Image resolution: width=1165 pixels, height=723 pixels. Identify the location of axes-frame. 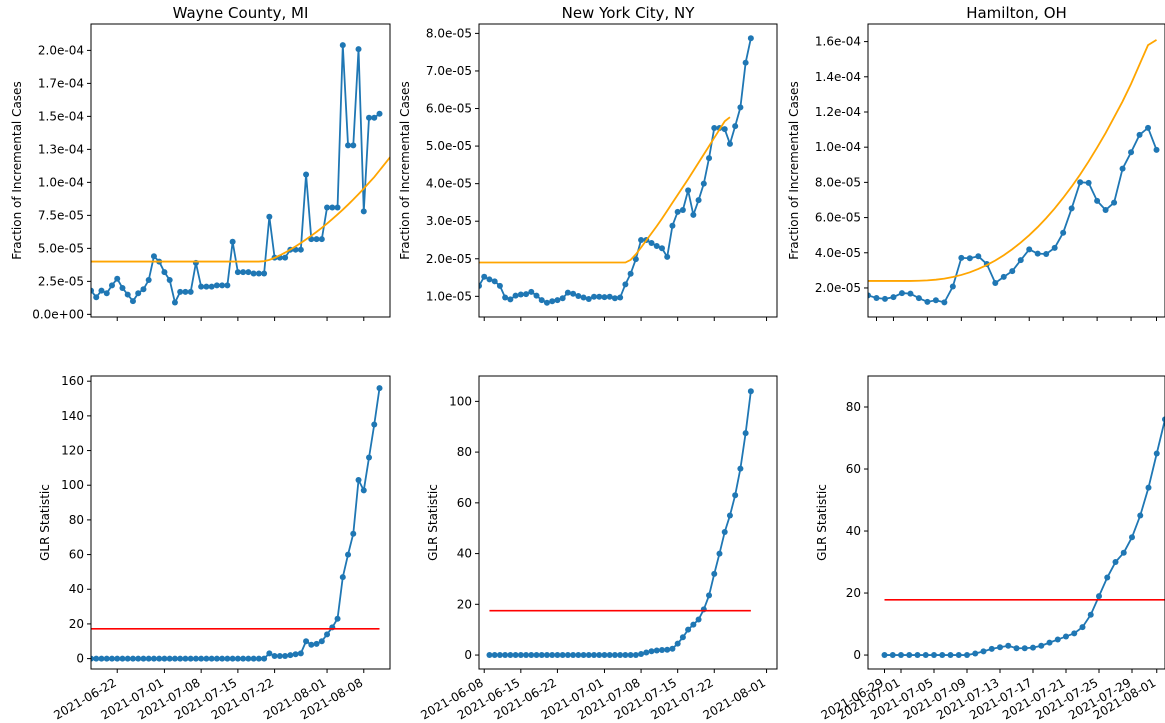
(1016, 170).